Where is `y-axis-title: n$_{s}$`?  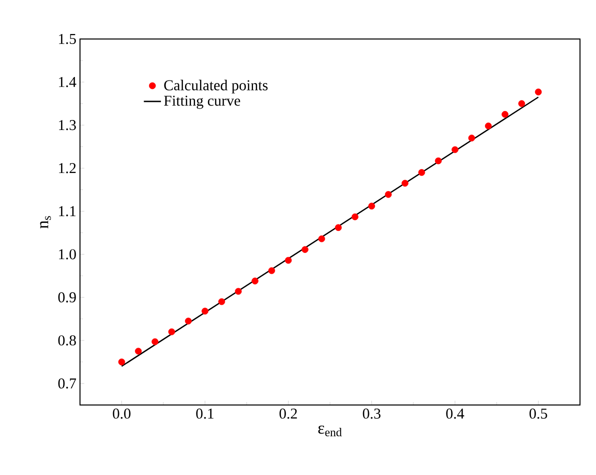
y-axis-title: n$_{s}$ is located at coordinates (45, 222).